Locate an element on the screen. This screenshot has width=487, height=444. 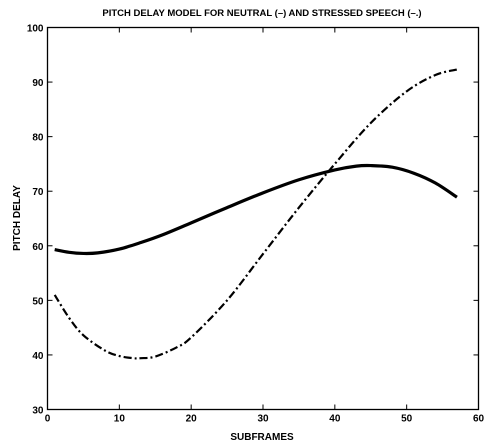
x-tick-label: 40 is located at coordinates (335, 419).